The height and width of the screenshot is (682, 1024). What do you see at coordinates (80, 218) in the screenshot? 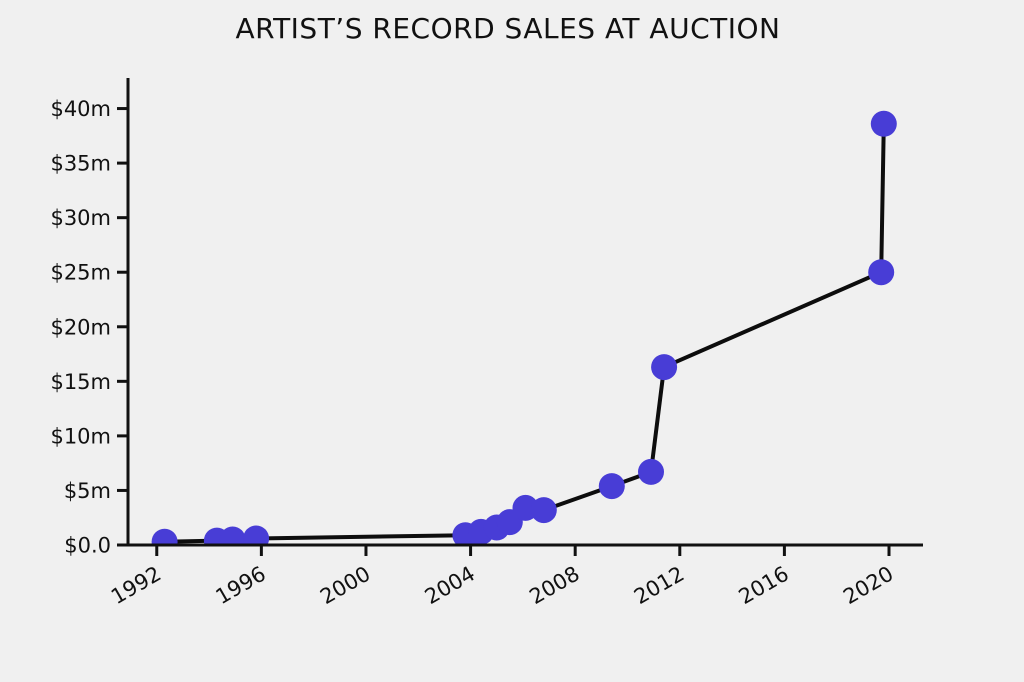
I see `y-tick-label: $30m` at bounding box center [80, 218].